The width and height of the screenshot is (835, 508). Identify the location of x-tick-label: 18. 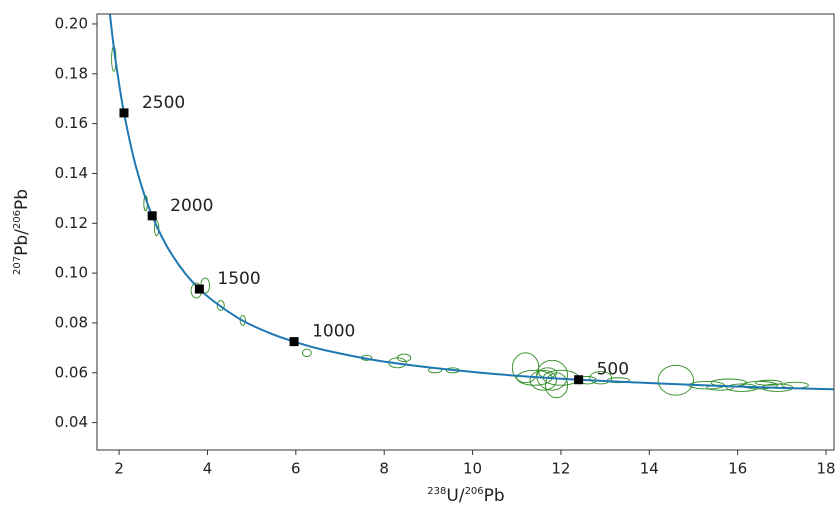
(825, 469).